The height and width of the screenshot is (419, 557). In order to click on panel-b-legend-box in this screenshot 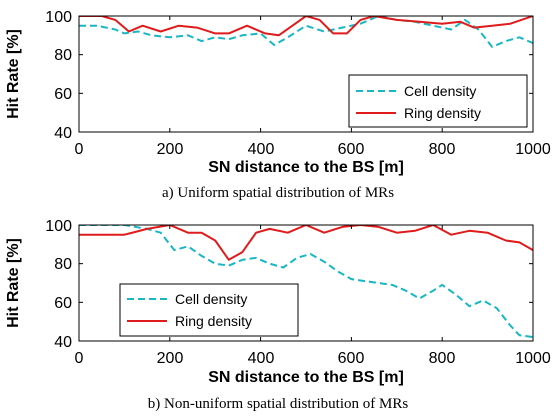, I will do `click(209, 310)`.